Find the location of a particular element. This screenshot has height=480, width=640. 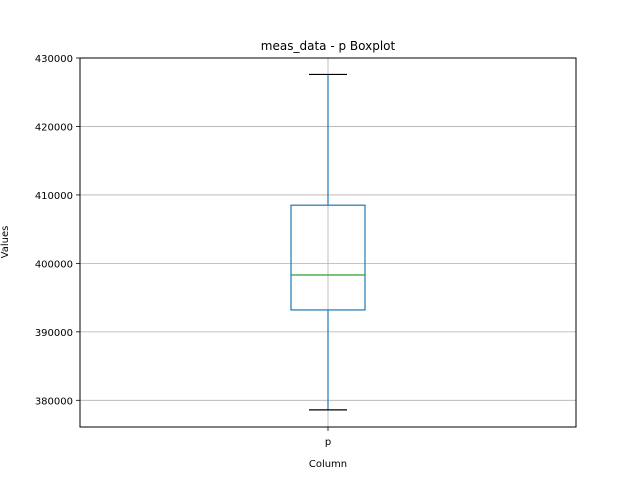

x-ticks: p is located at coordinates (328, 437).